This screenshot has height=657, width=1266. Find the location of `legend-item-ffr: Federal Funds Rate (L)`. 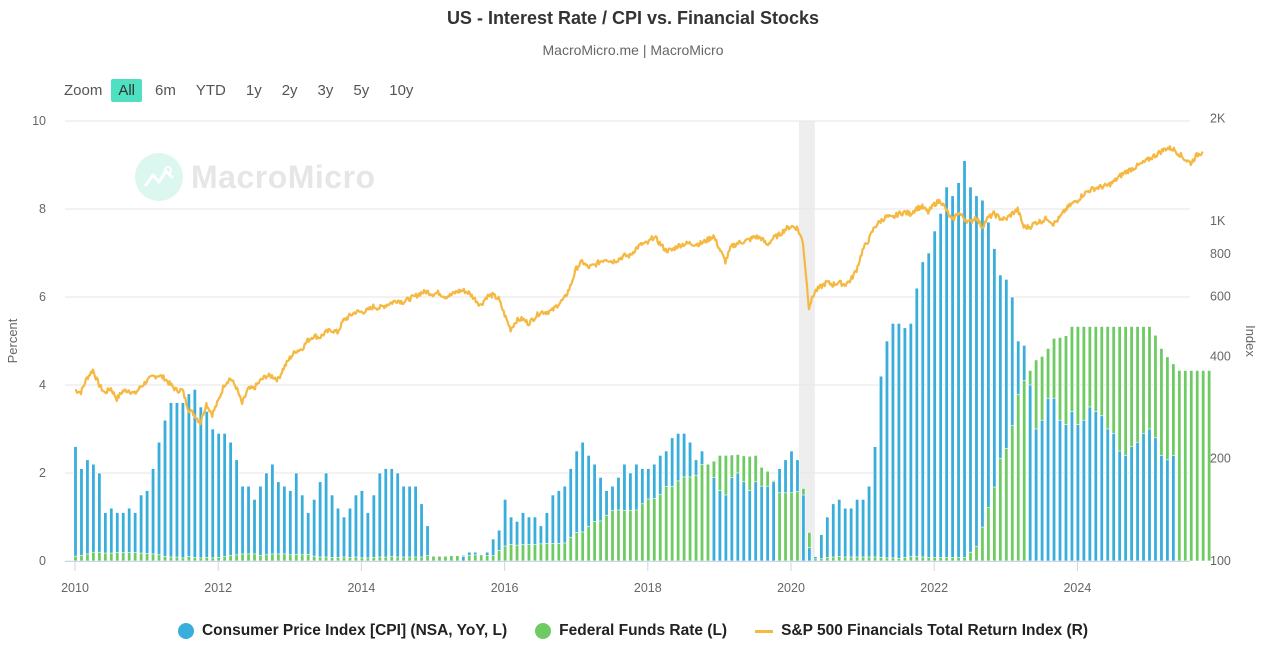

legend-item-ffr: Federal Funds Rate (L) is located at coordinates (631, 631).